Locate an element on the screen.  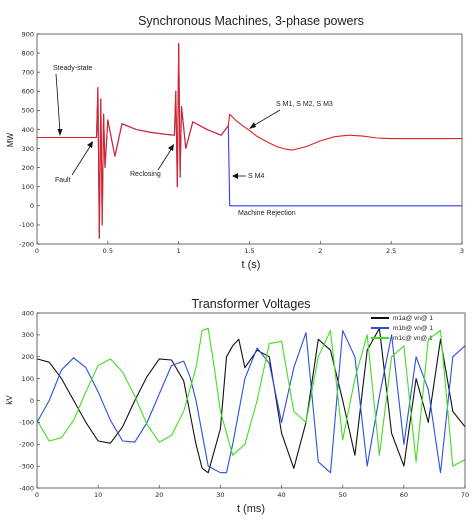
c1-y-tick-label: 100 is located at coordinates (28, 187).